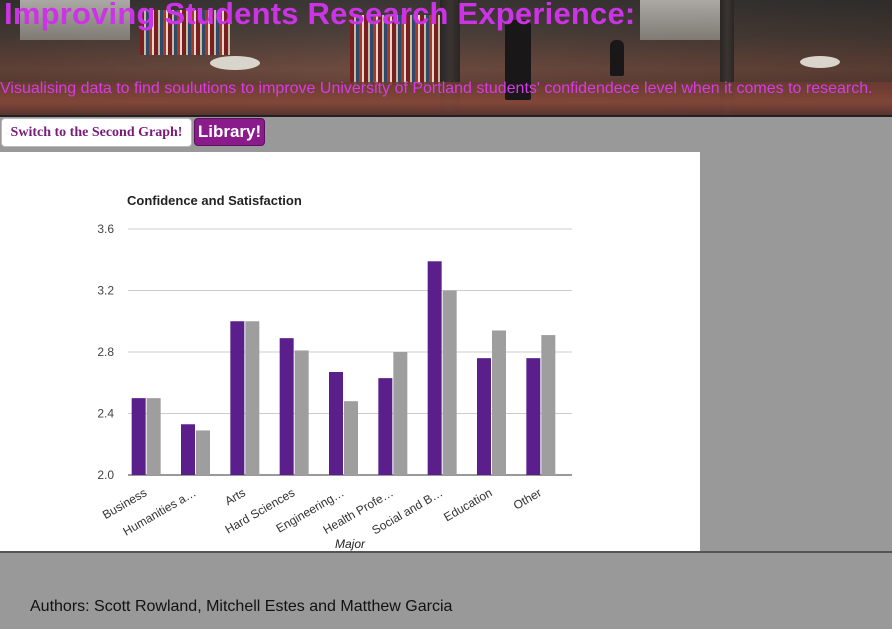 This screenshot has height=629, width=892. Describe the element at coordinates (96, 132) in the screenshot. I see `switch-graph-button: Switch to the Second Graph!` at that location.